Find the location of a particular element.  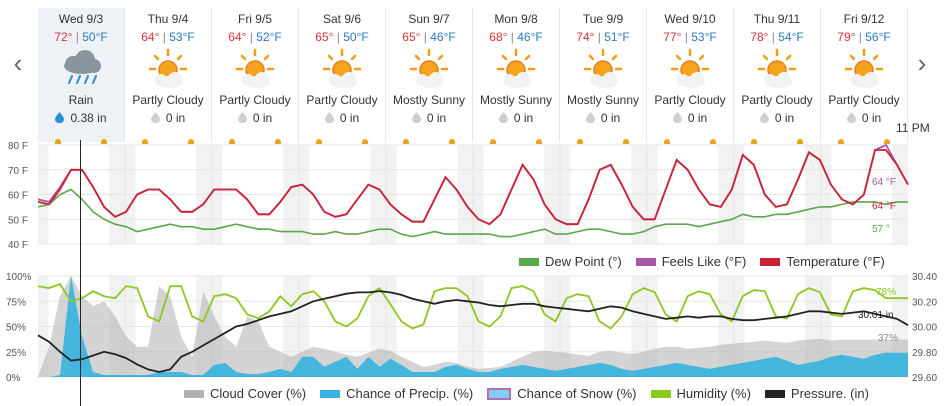

low-temp: 54°F is located at coordinates (791, 37).